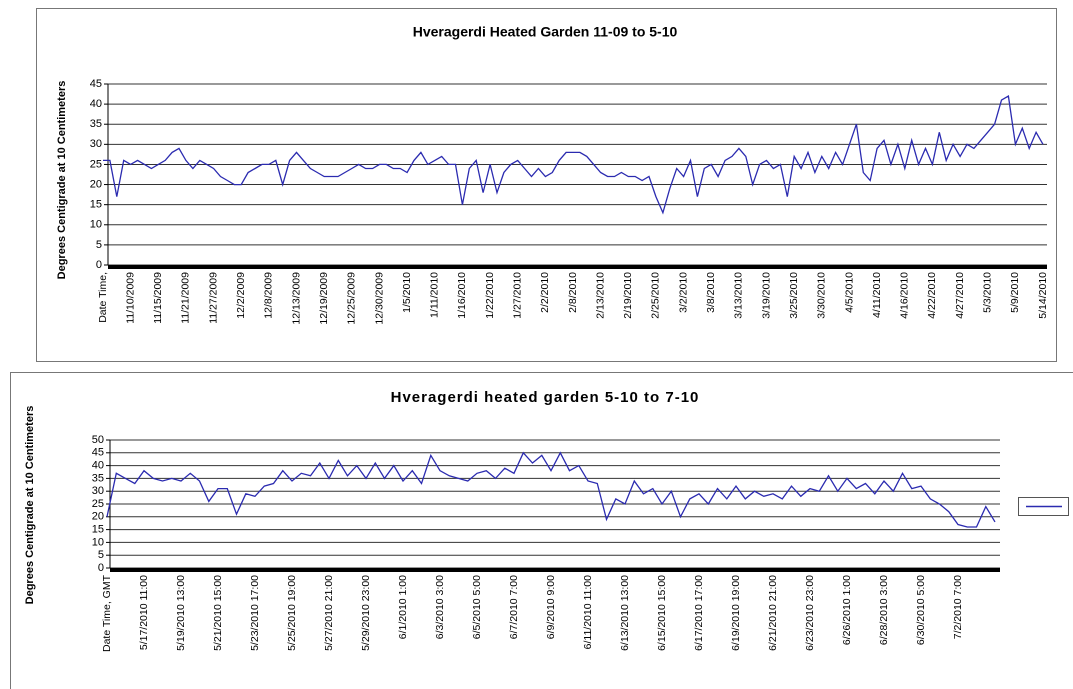 Image resolution: width=1073 pixels, height=689 pixels. I want to click on x-tick-label: 12/13/2009, so click(296, 298).